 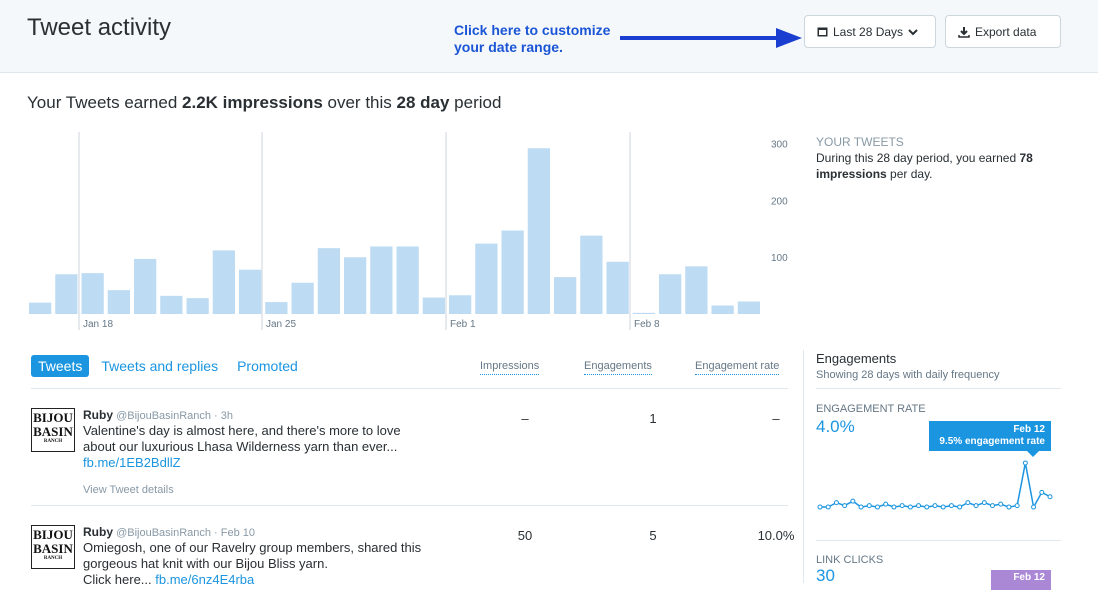 What do you see at coordinates (908, 375) in the screenshot?
I see `engagements-subtitle: Showing 28 days with daily frequency` at bounding box center [908, 375].